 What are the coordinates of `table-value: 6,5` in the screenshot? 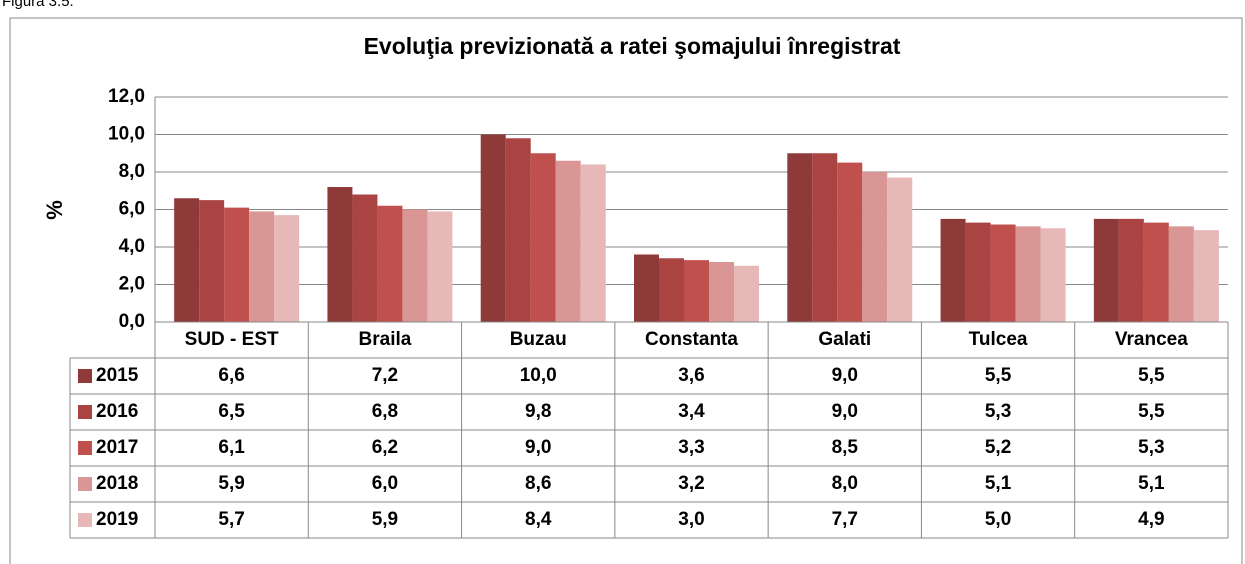 It's located at (231, 411).